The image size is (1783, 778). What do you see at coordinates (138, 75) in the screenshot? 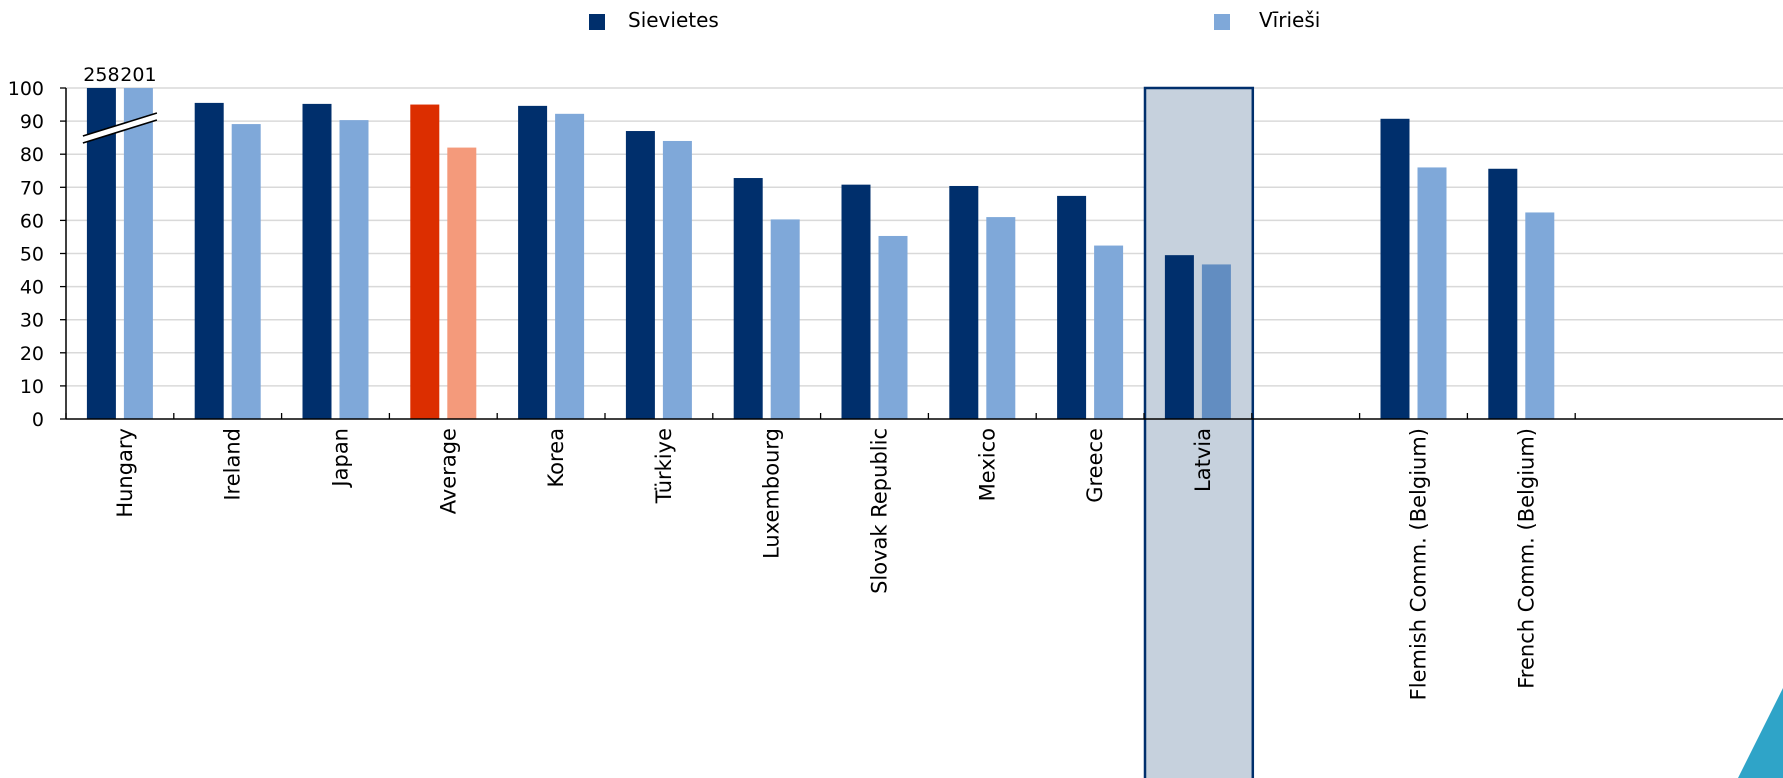
I see `data-label: 201` at bounding box center [138, 75].